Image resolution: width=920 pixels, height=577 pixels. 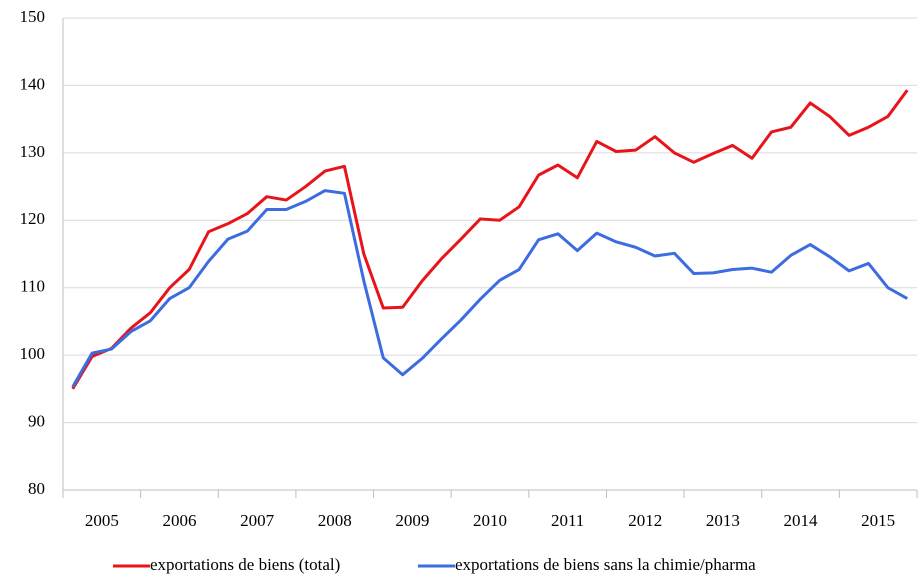 What do you see at coordinates (412, 520) in the screenshot?
I see `x-tick-label: 2009` at bounding box center [412, 520].